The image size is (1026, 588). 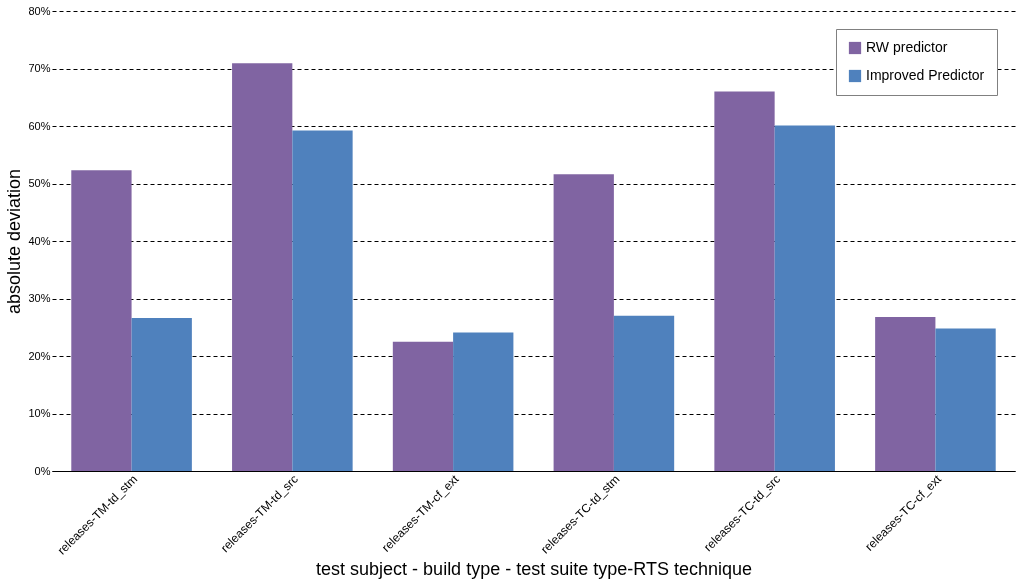 I want to click on y-tick-label: 70%, so click(x=39, y=68).